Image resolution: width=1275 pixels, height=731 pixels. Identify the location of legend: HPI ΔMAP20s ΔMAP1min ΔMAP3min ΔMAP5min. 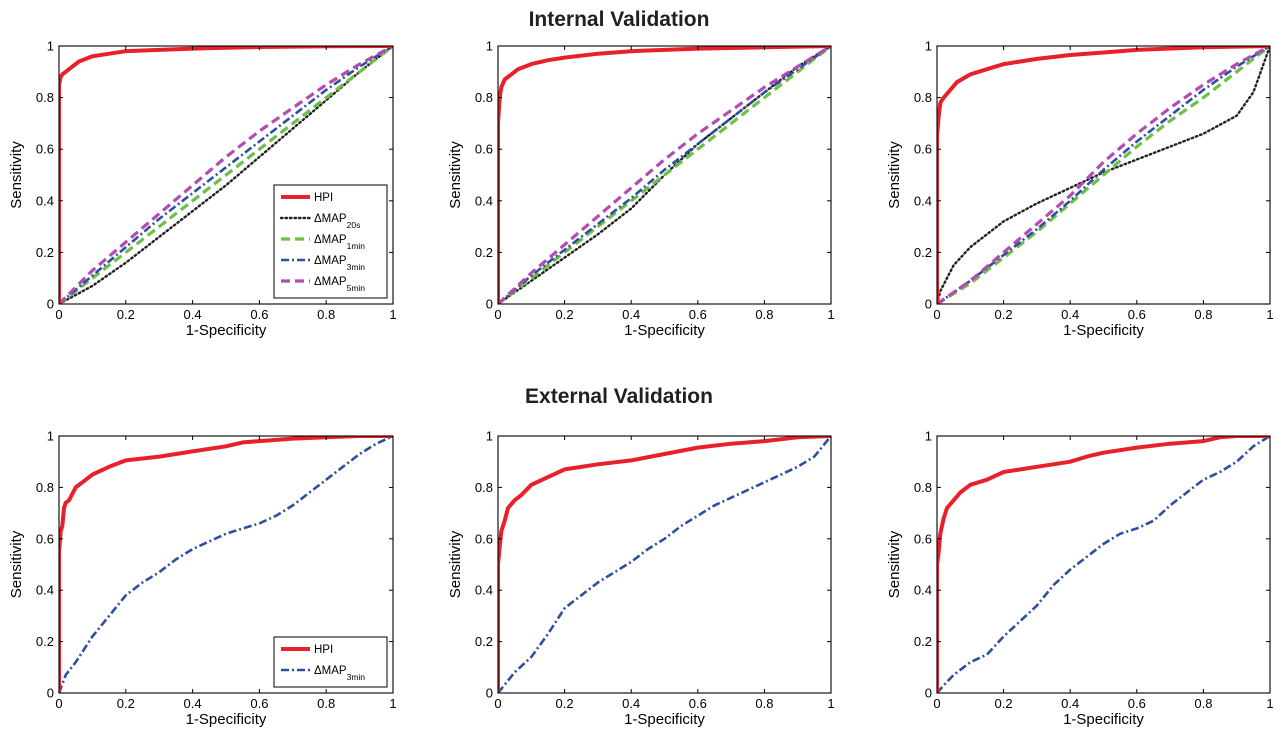
(330, 241).